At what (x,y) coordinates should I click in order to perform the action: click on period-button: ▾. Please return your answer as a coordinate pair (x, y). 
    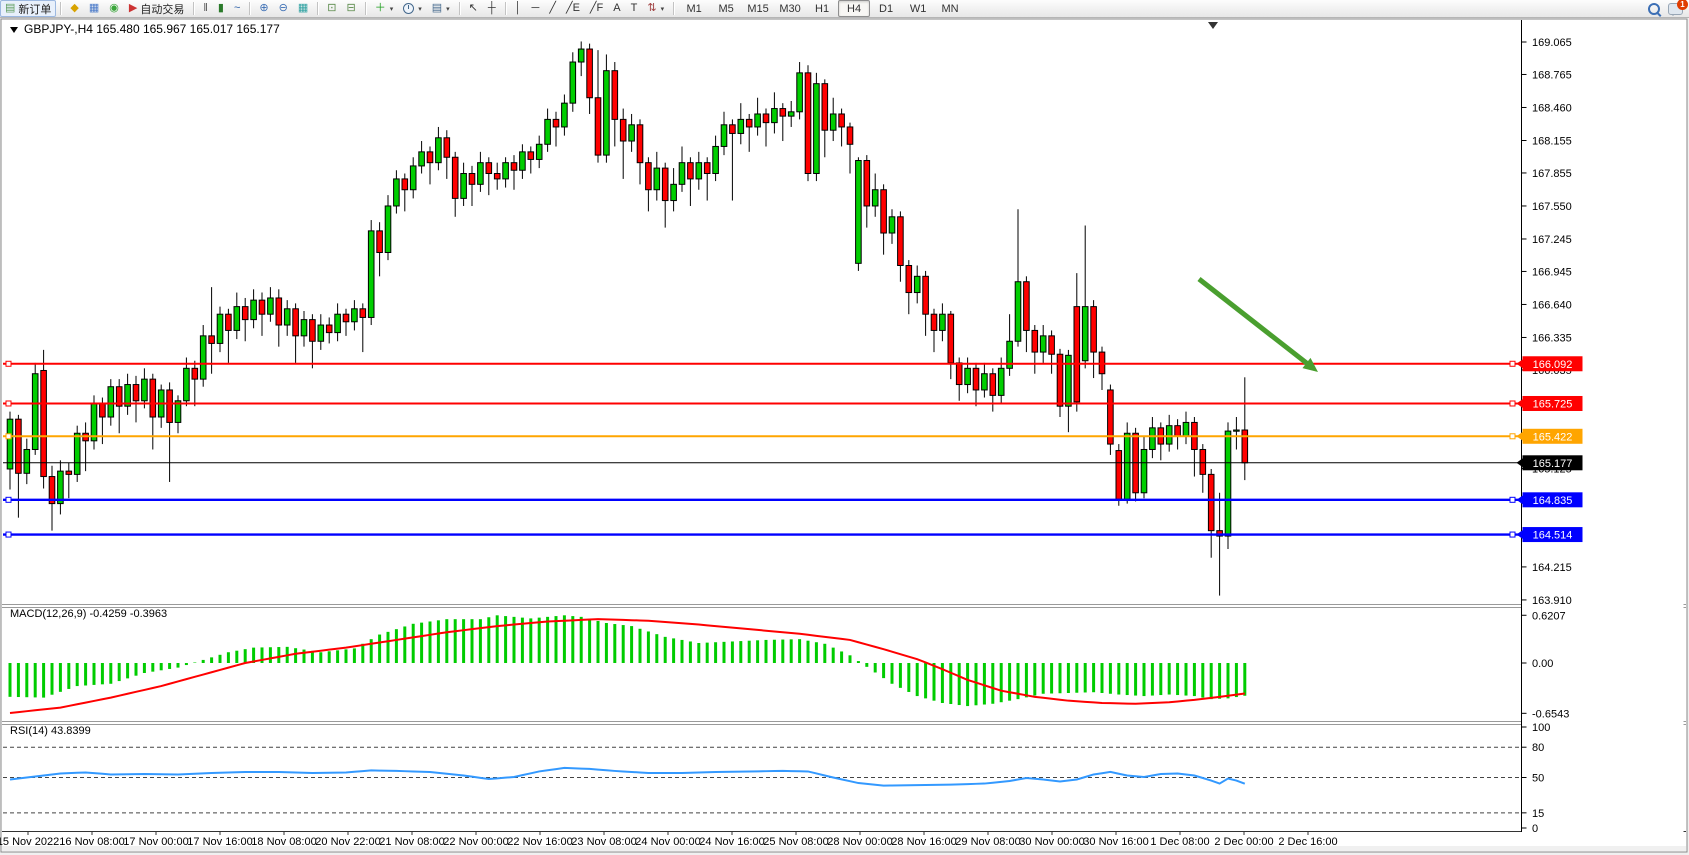
    Looking at the image, I should click on (412, 8).